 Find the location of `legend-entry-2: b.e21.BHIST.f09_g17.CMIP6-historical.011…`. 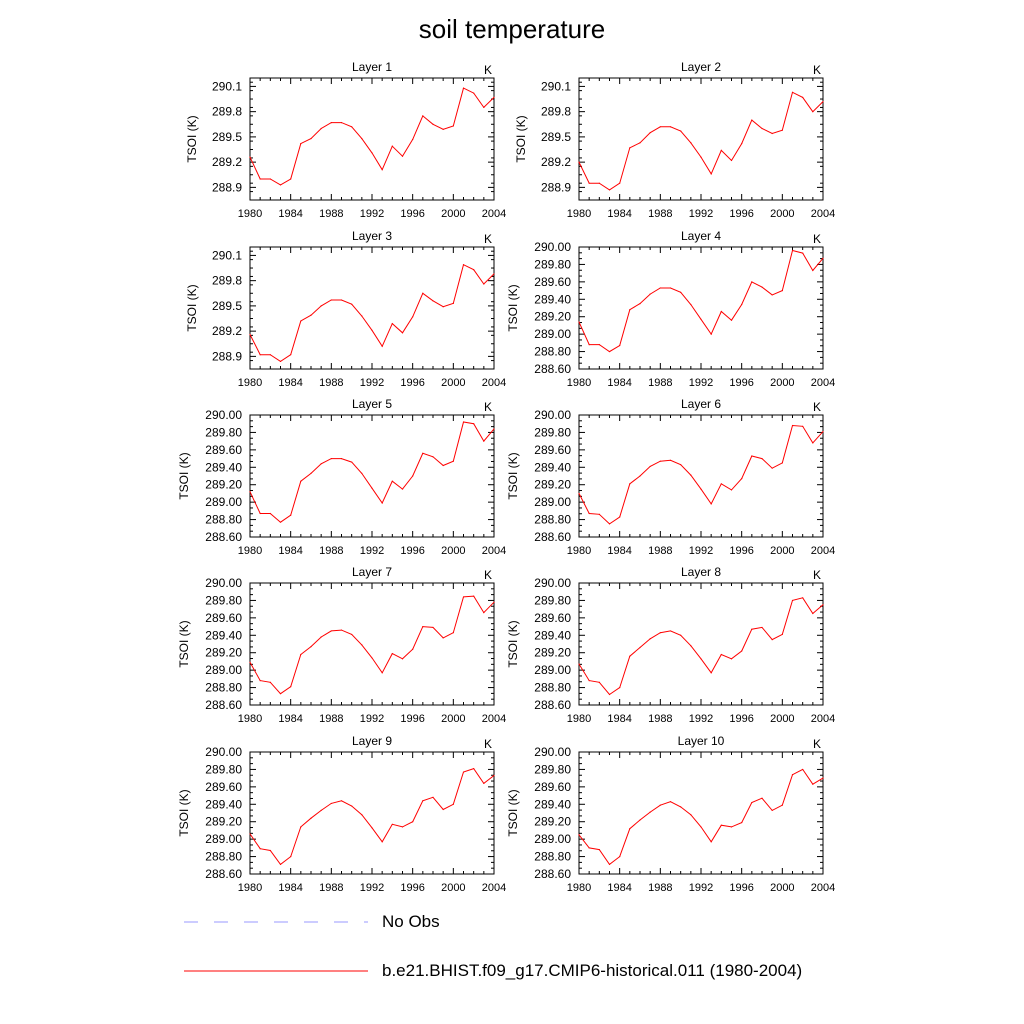

legend-entry-2: b.e21.BHIST.f09_g17.CMIP6-historical.011… is located at coordinates (534, 972).